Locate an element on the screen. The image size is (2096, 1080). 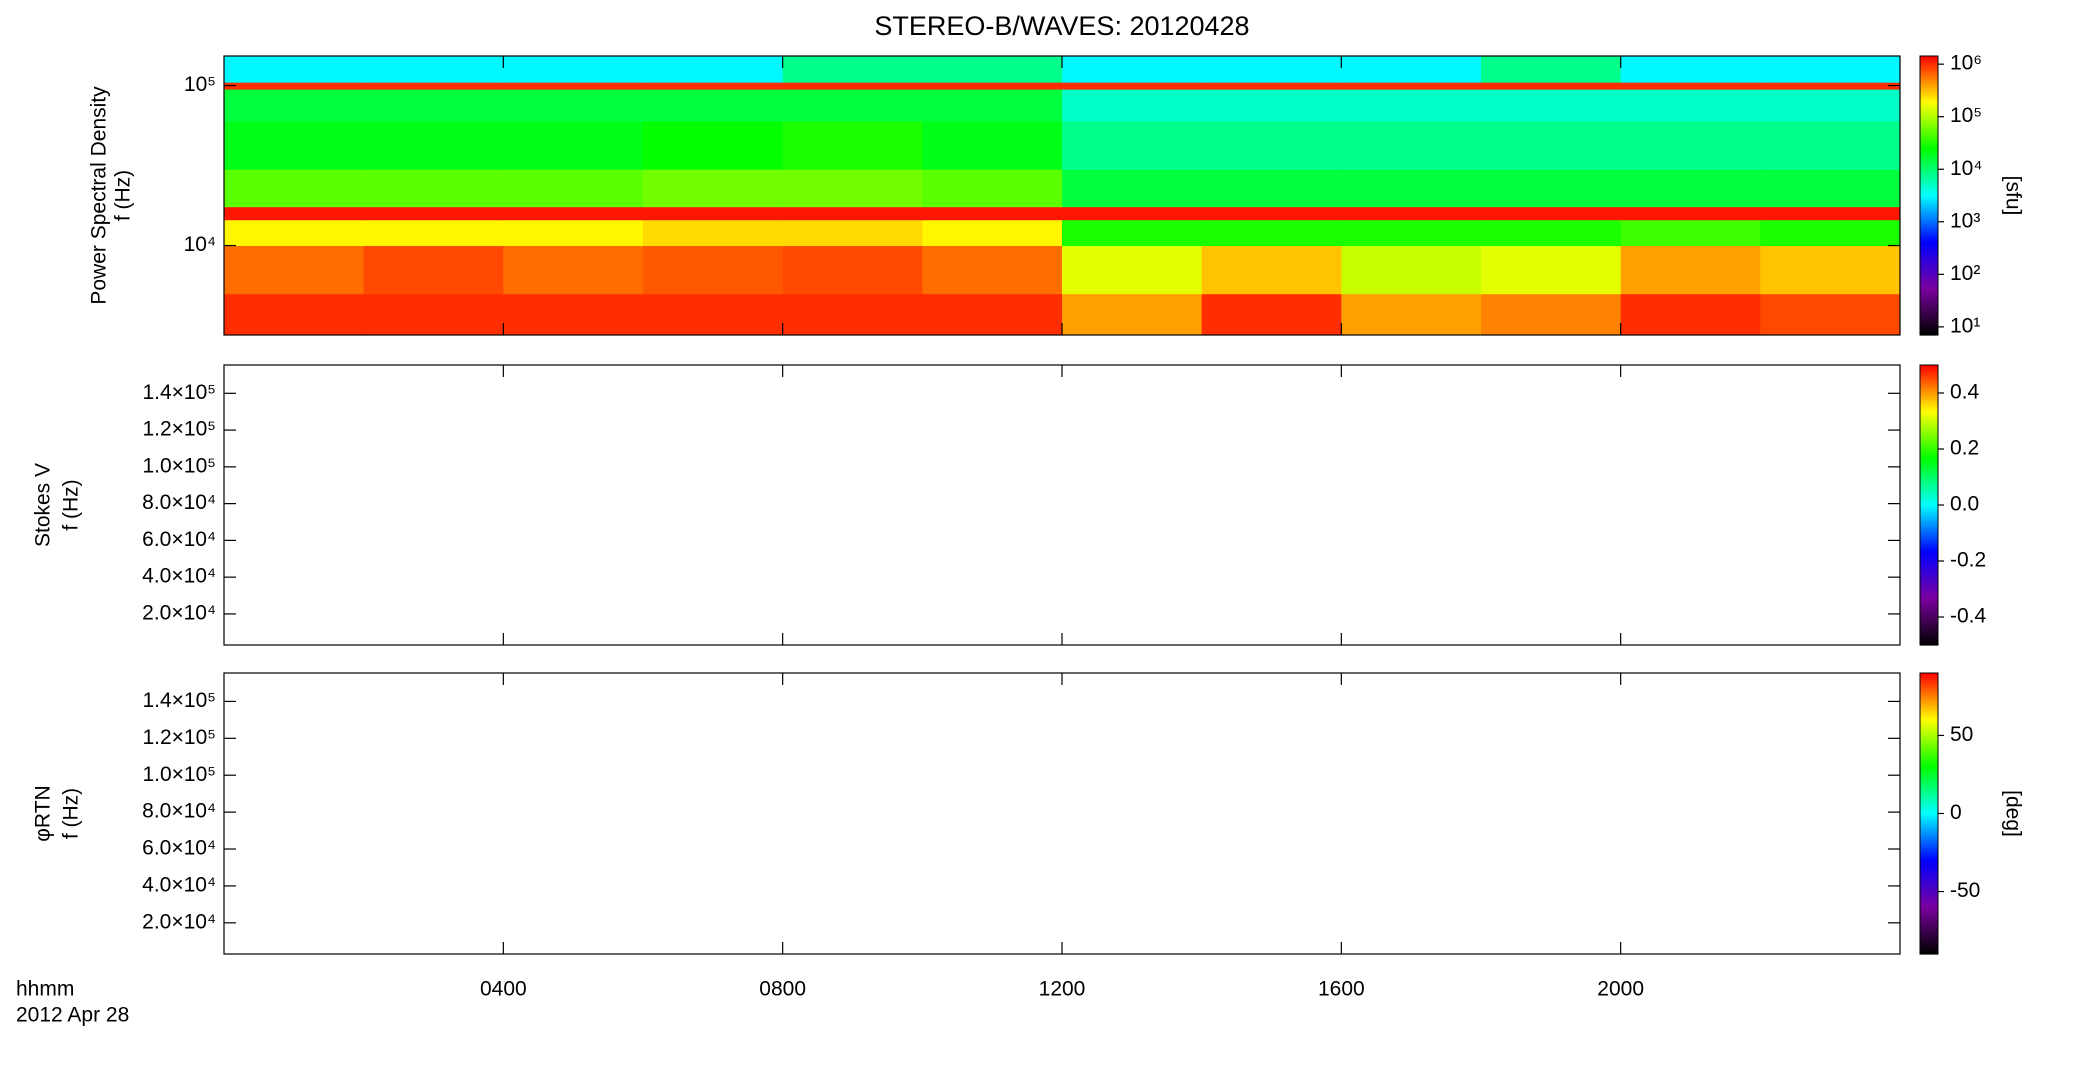
x-tick-label: 1600 is located at coordinates (1341, 989).